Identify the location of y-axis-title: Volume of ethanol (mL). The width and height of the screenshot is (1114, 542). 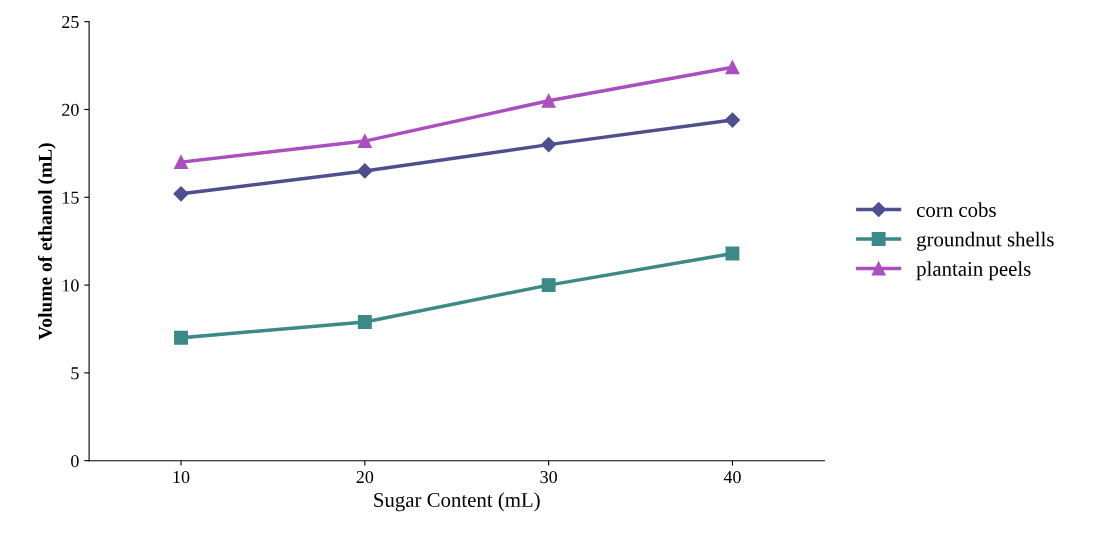
(46, 241).